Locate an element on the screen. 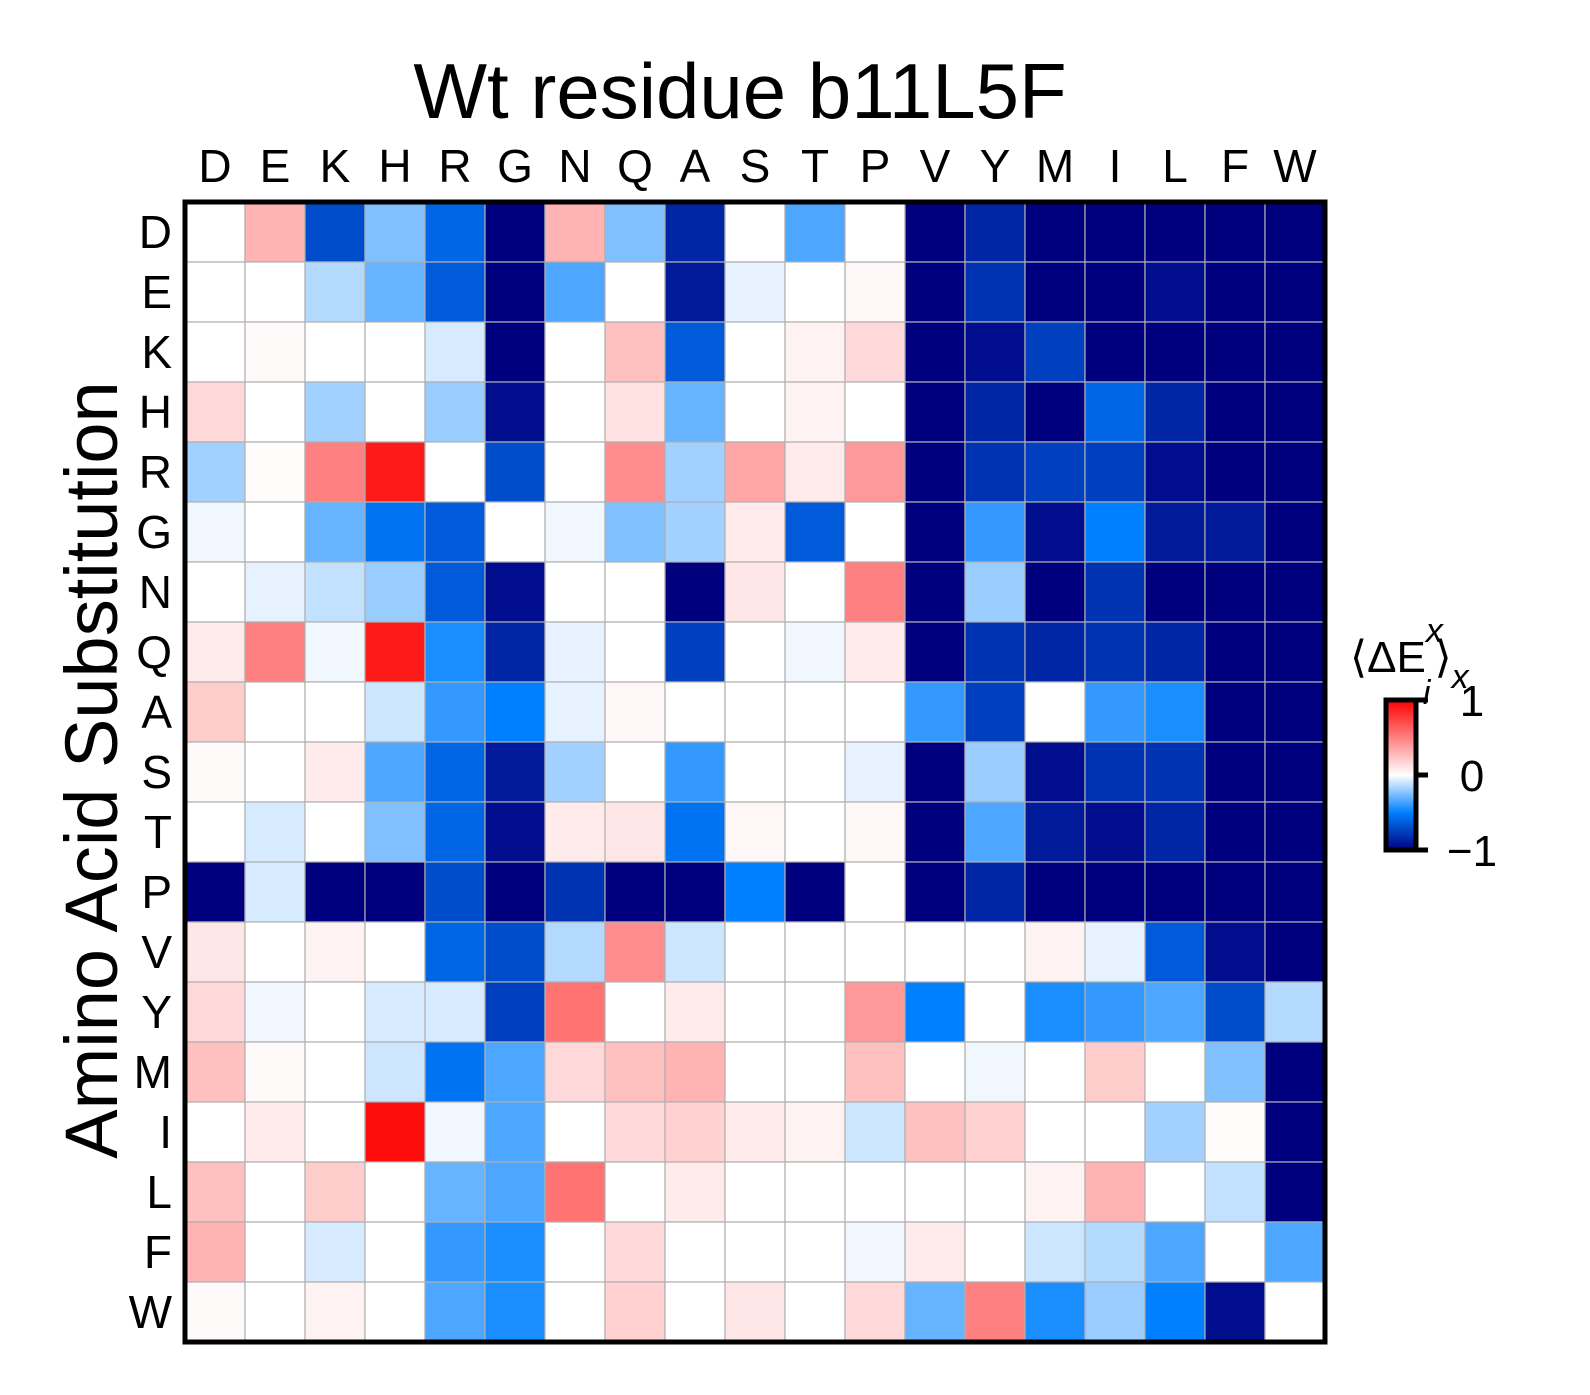  heatmap-cell-W-R is located at coordinates (455, 1312).